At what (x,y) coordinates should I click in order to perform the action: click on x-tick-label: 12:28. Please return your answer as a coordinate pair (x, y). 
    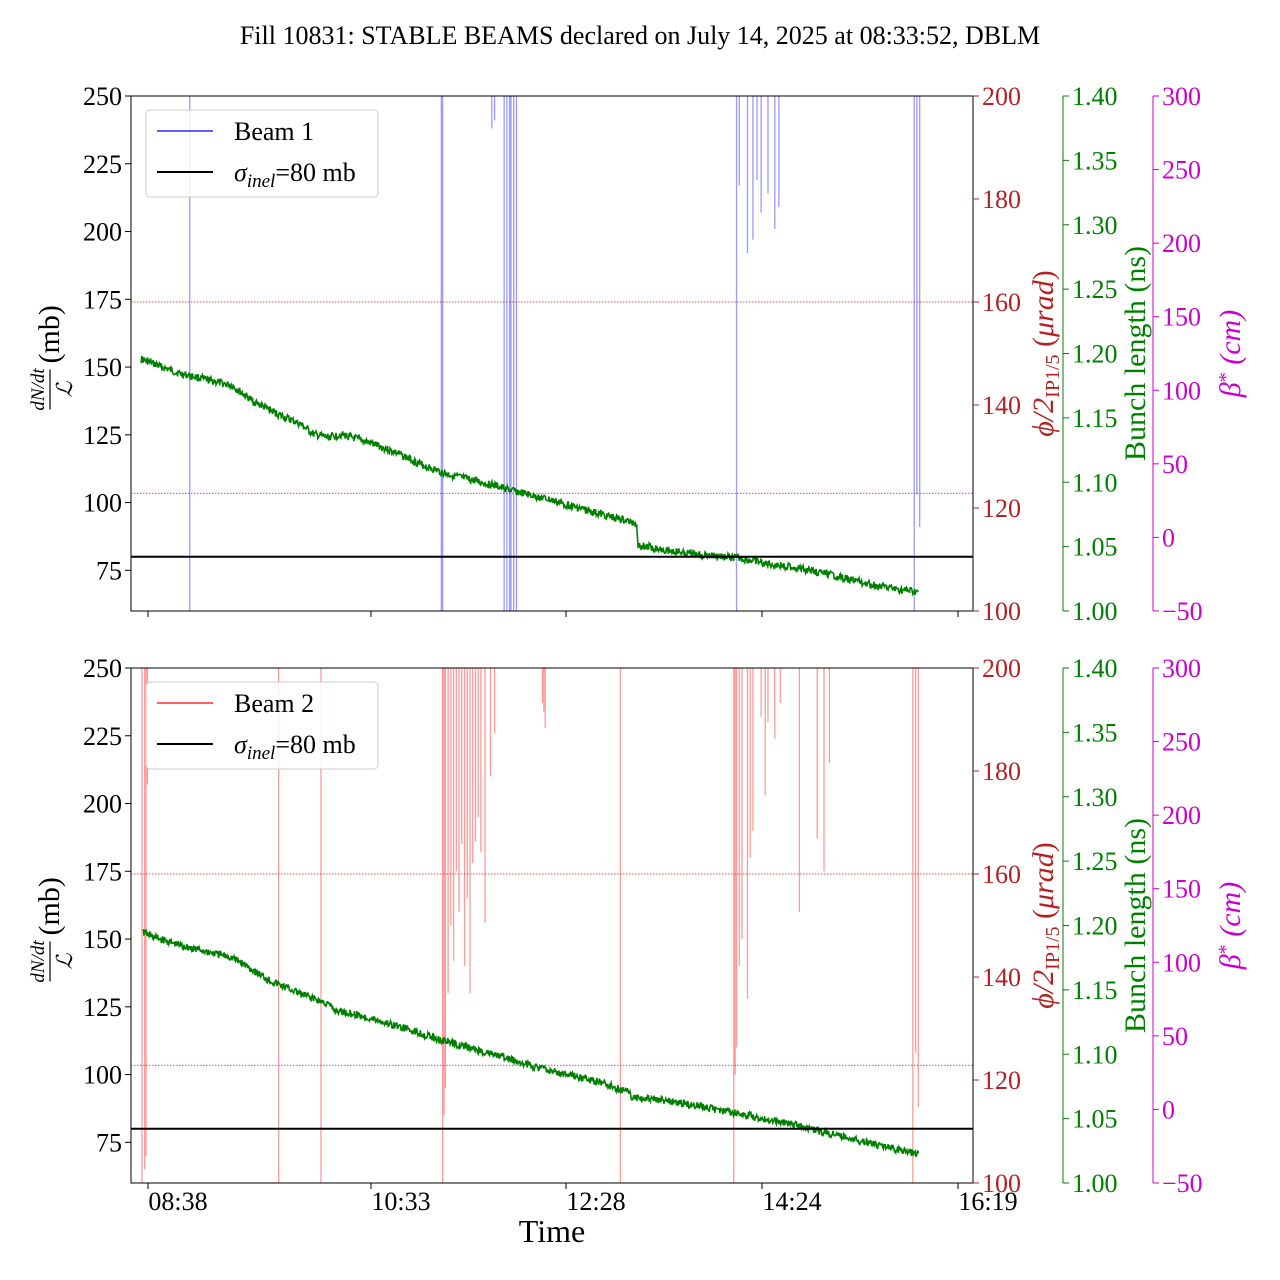
    Looking at the image, I should click on (595, 1201).